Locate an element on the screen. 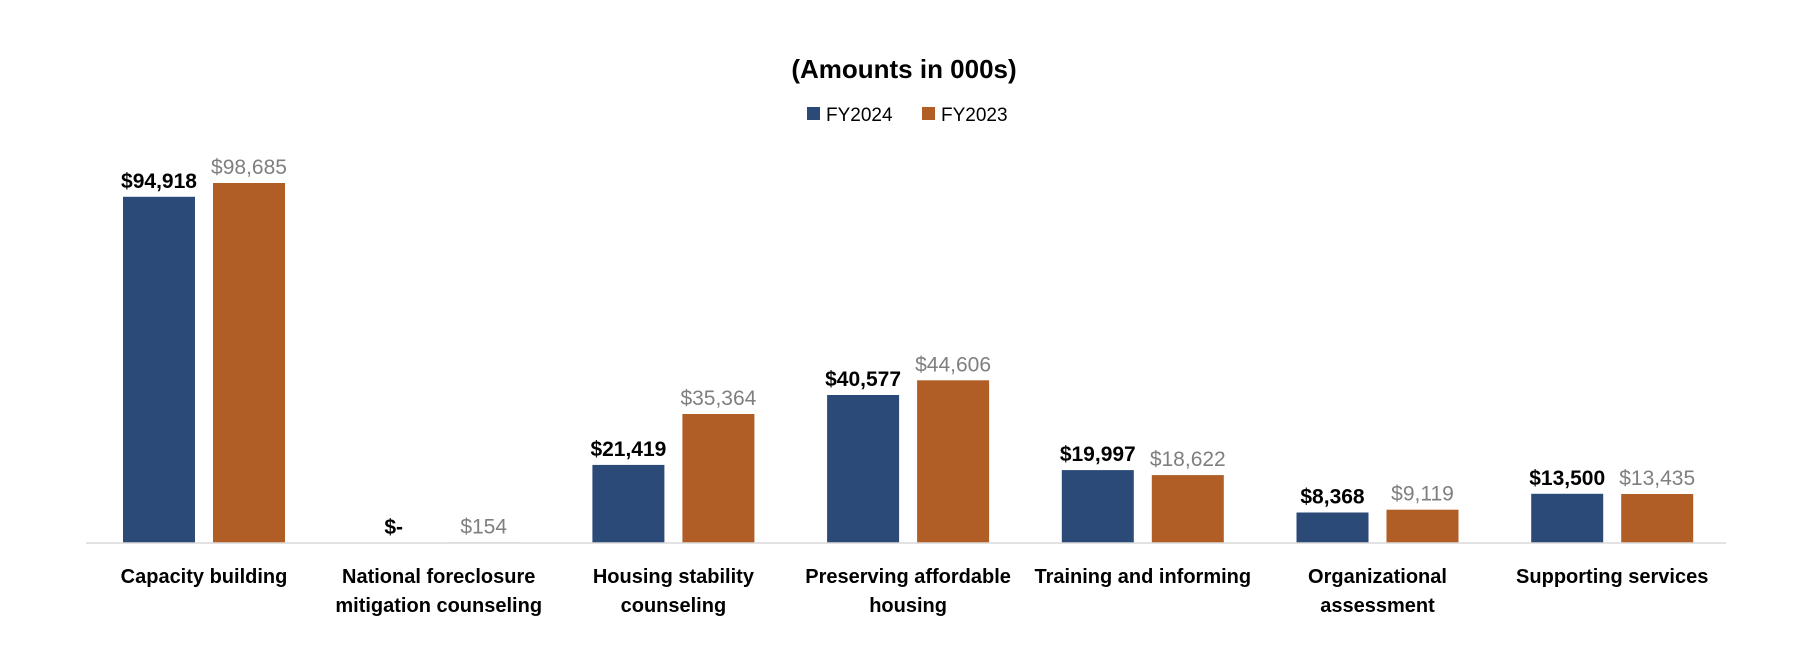  category-label-3-line-1: housing is located at coordinates (908, 606).